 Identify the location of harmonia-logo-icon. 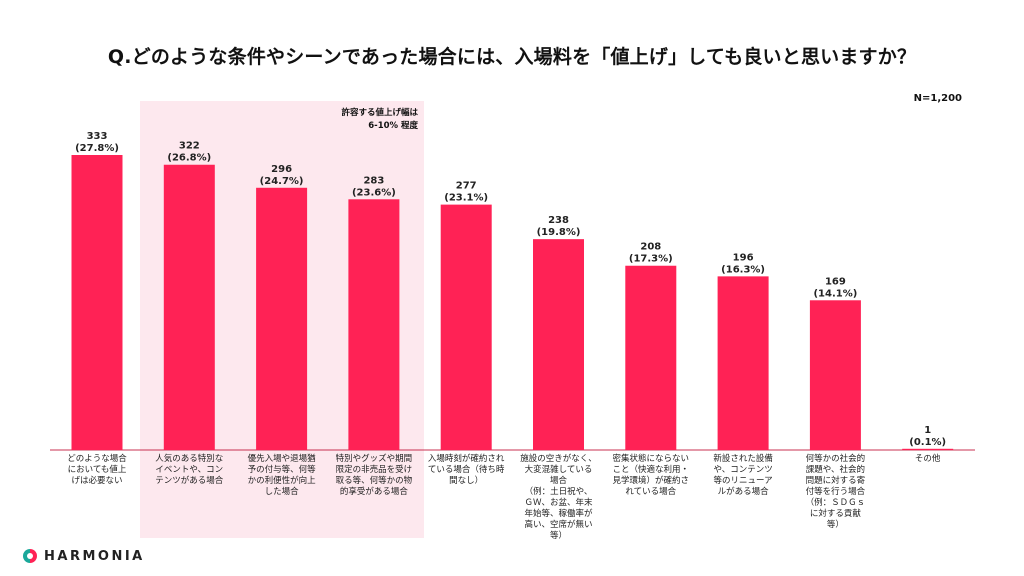
(30, 556).